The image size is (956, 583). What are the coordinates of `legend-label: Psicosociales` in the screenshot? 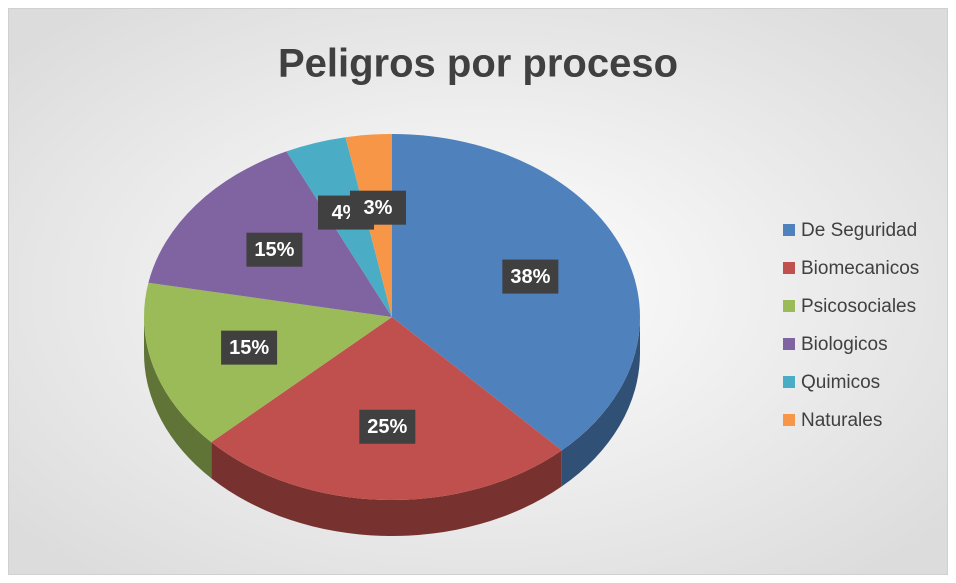 It's located at (858, 306).